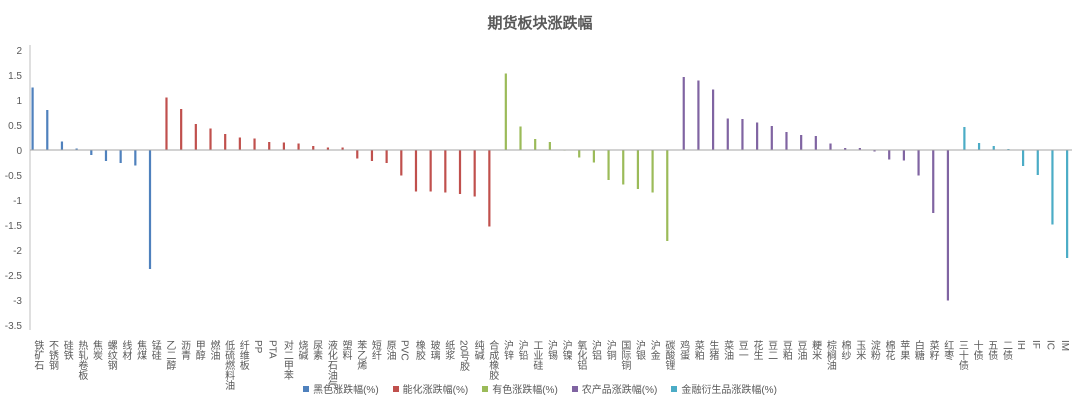 This screenshot has height=405, width=1080. I want to click on x-tick-label: 二债, so click(1006, 350).